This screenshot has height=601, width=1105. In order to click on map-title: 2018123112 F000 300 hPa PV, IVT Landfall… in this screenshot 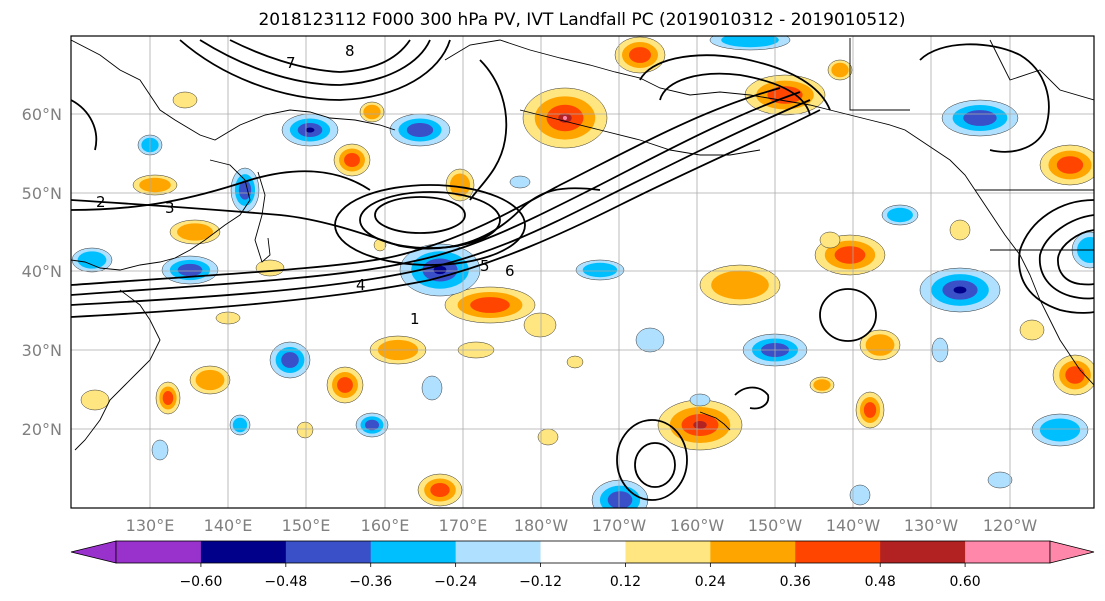, I will do `click(581, 20)`.